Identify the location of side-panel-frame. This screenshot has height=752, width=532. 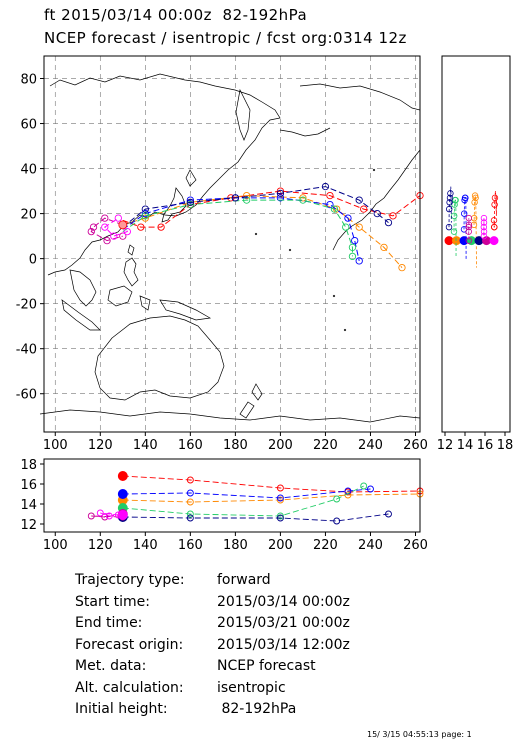
(476, 244).